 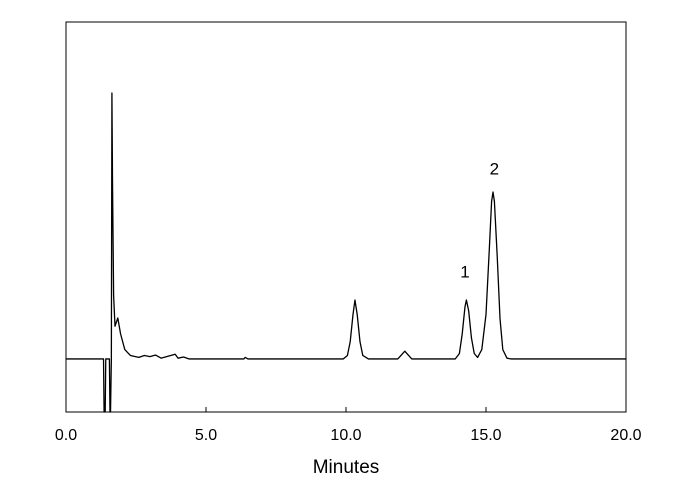 I want to click on peak-label: 2, so click(x=494, y=169).